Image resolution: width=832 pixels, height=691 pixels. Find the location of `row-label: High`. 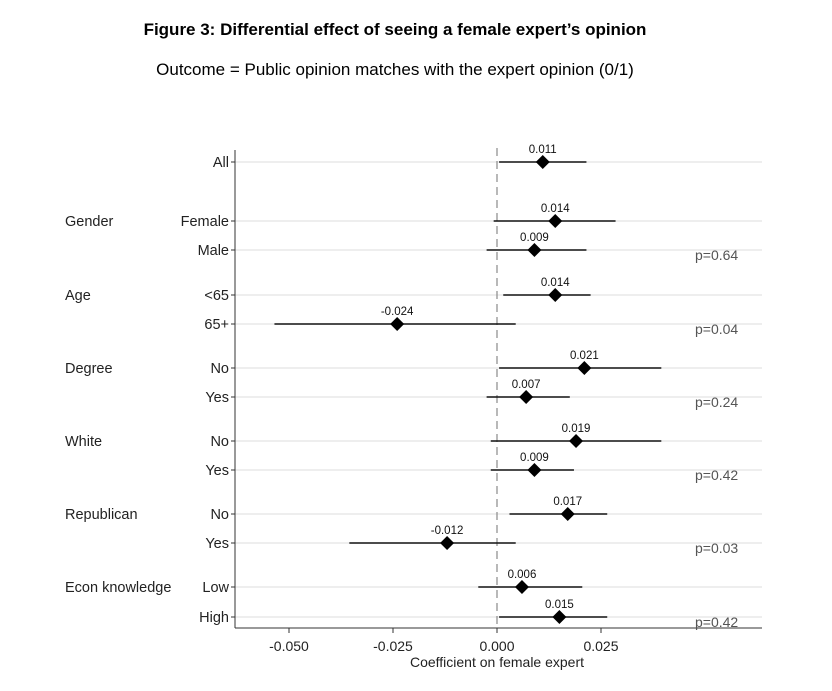

row-label: High is located at coordinates (214, 618).